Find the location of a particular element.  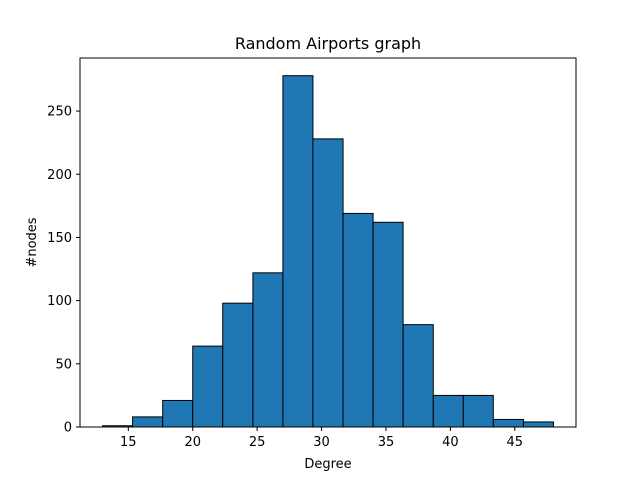

y-axis-label: #nodes is located at coordinates (32, 242).